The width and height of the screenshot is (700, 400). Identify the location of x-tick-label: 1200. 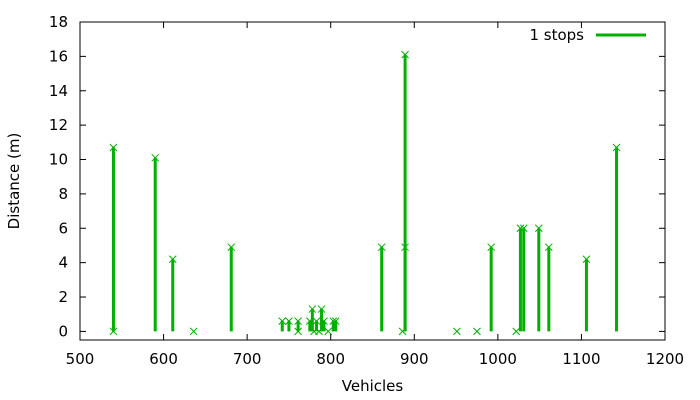
(665, 359).